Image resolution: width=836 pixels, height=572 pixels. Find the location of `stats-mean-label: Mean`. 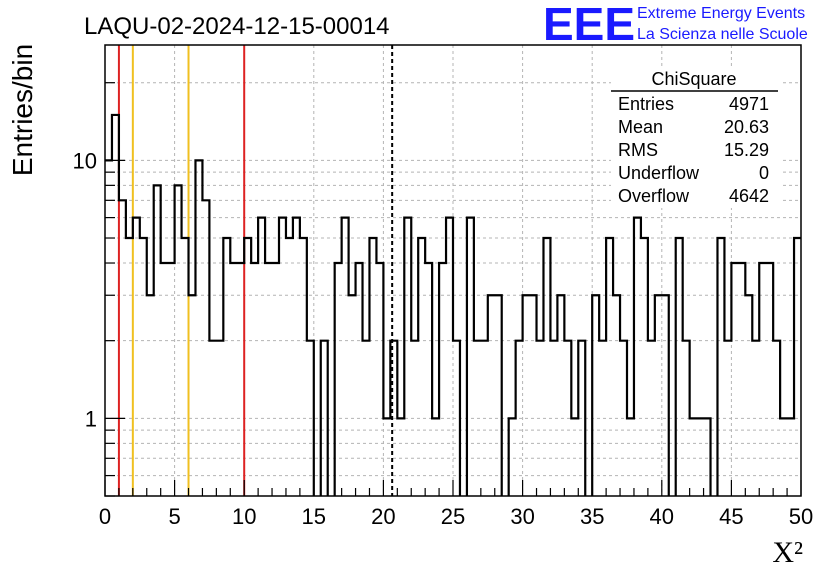

stats-mean-label: Mean is located at coordinates (640, 127).